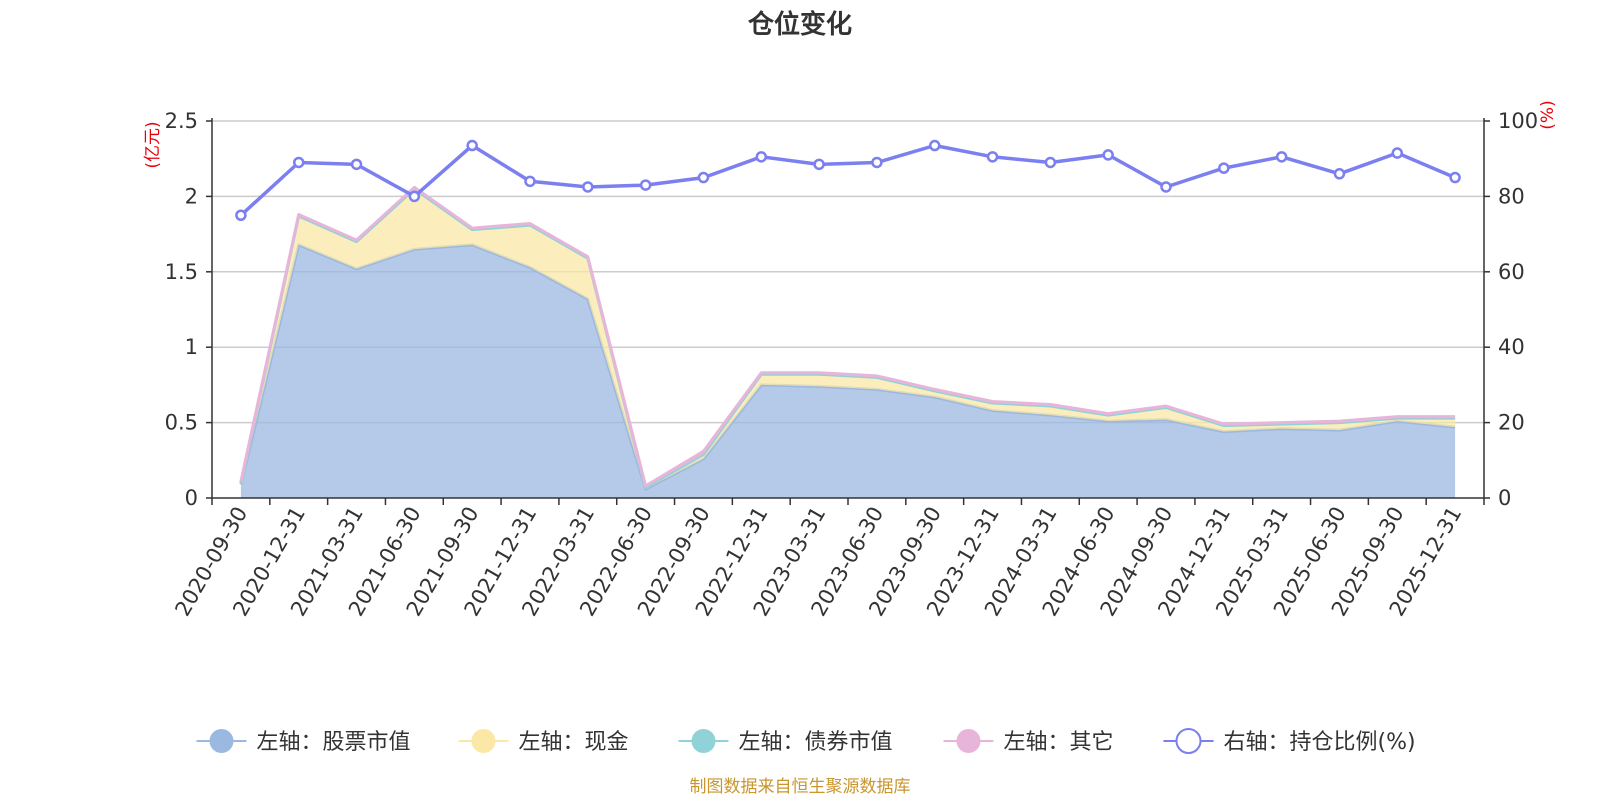 The width and height of the screenshot is (1600, 800). Describe the element at coordinates (181, 272) in the screenshot. I see `left-axis-tick-label: 1.5` at that location.